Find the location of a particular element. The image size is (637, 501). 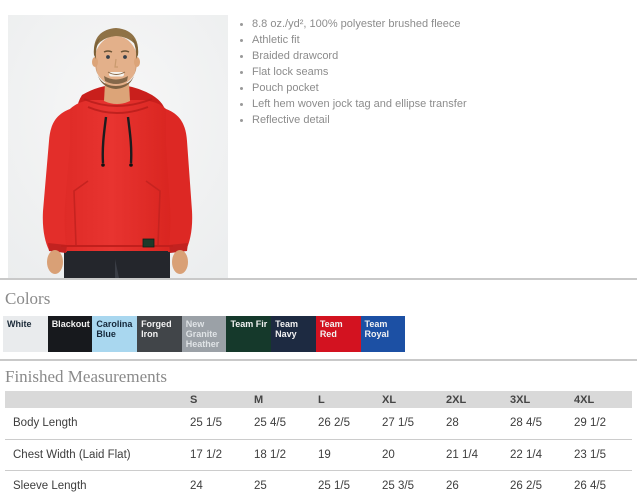

measurement-value: 25 4/5 is located at coordinates (270, 423).